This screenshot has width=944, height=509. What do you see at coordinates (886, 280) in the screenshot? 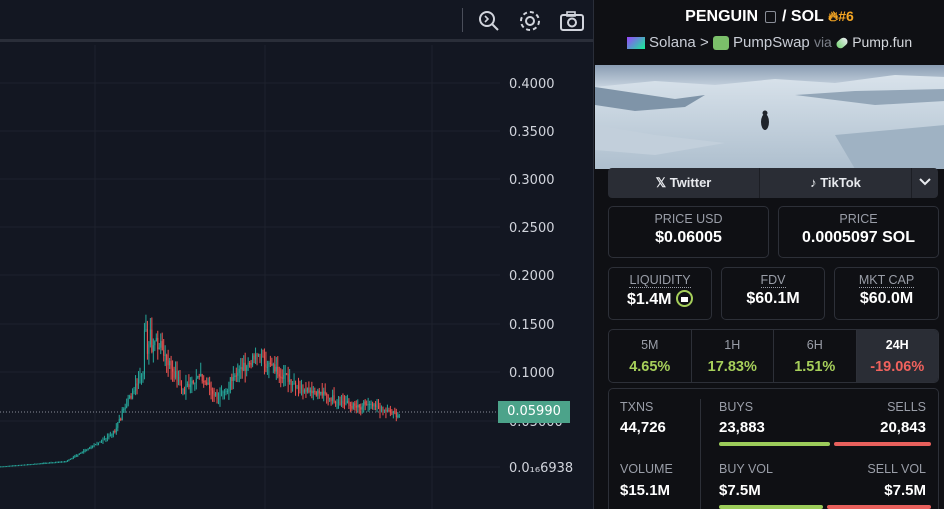
I see `mktcap-label: MKT CAP` at bounding box center [886, 280].